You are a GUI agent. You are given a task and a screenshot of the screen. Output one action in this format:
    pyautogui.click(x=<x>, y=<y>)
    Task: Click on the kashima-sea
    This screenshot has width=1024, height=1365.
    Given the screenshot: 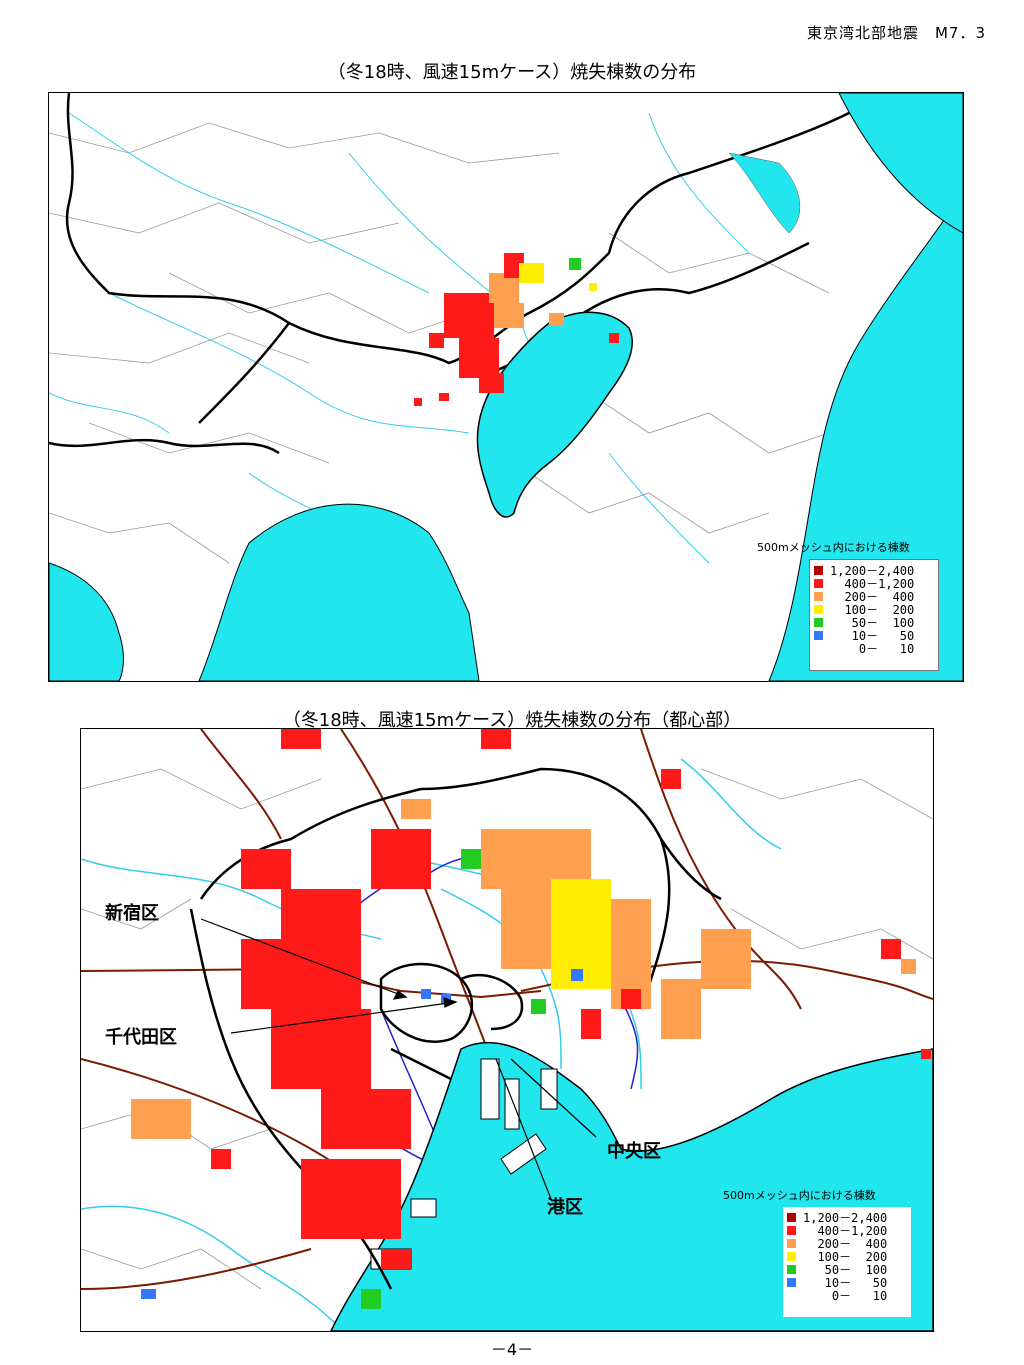 What is the action you would take?
    pyautogui.click(x=900, y=163)
    